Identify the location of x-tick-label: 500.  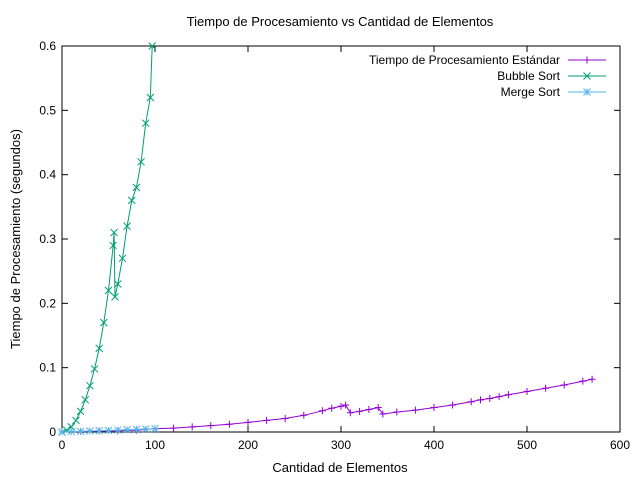
(527, 445).